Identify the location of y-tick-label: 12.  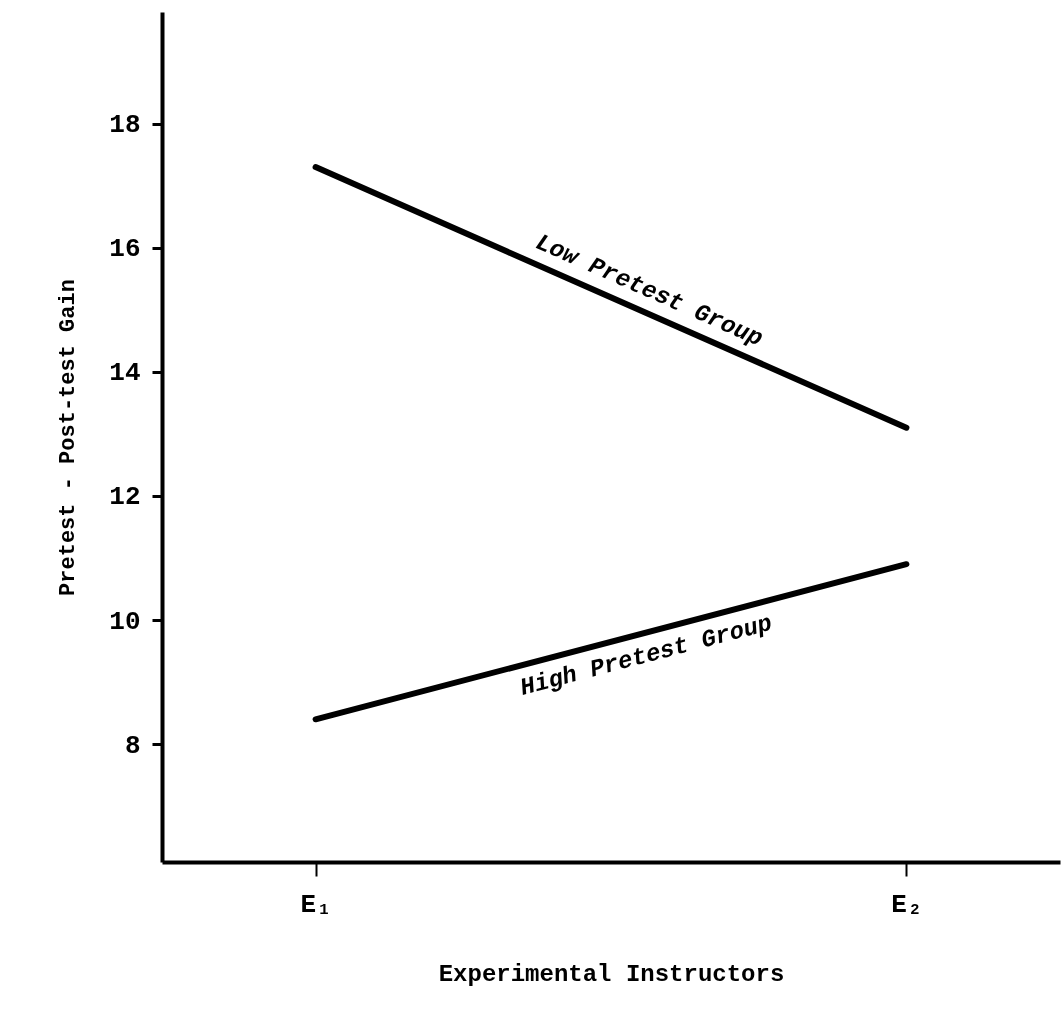
(125, 497).